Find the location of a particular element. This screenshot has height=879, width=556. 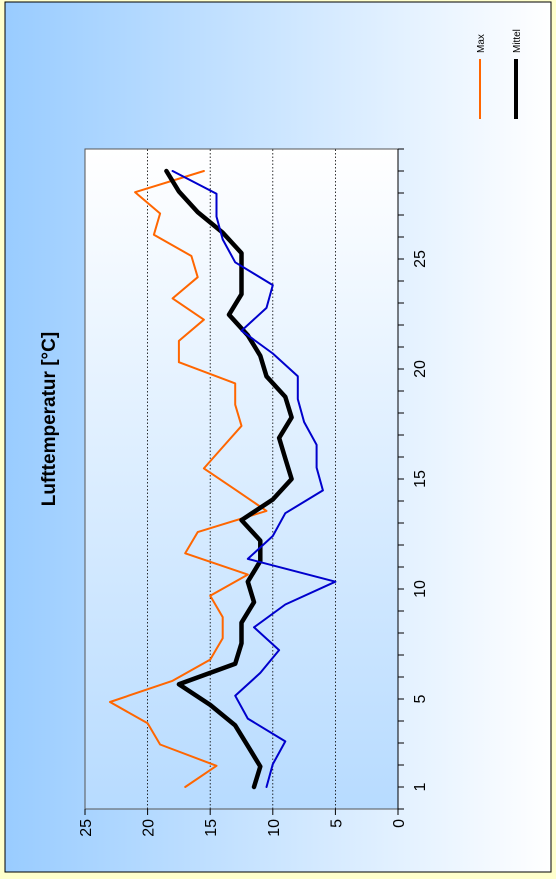

y-tick-label-5: 5 is located at coordinates (336, 823).